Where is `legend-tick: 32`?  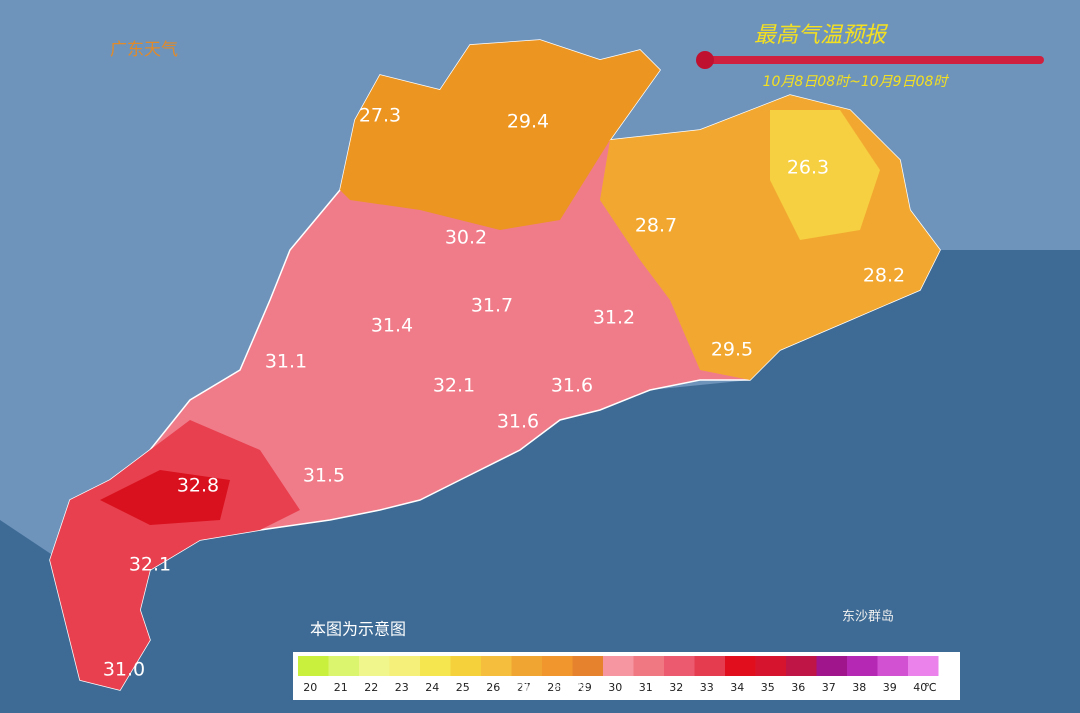
legend-tick: 32 is located at coordinates (676, 687).